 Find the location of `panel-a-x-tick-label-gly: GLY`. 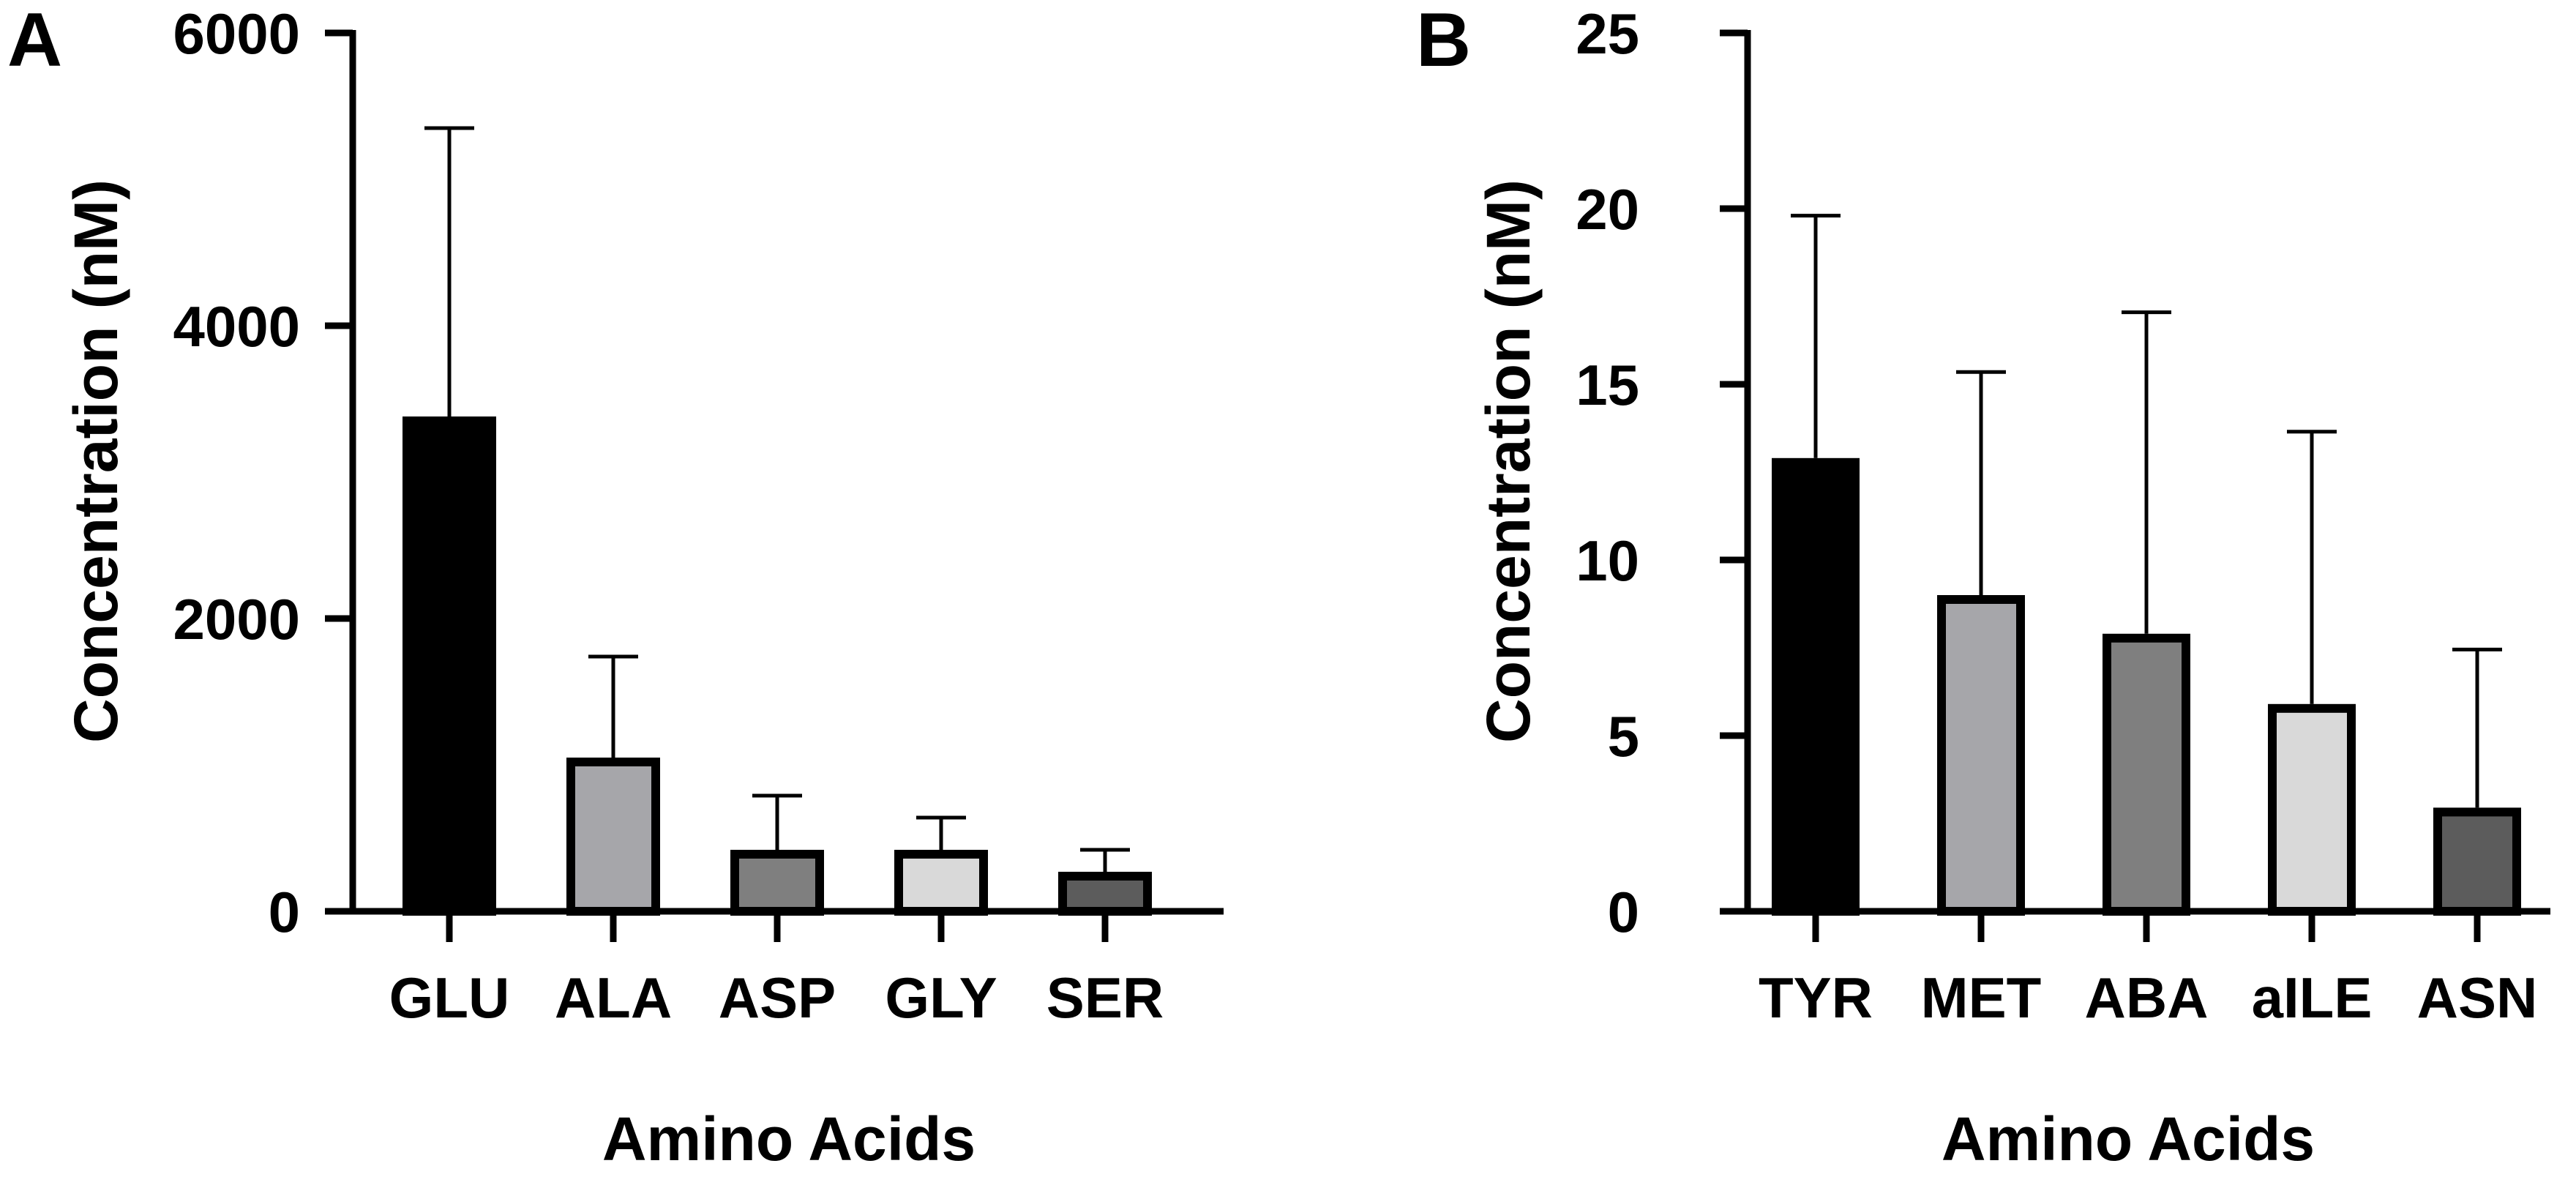

panel-a-x-tick-label-gly: GLY is located at coordinates (941, 997).